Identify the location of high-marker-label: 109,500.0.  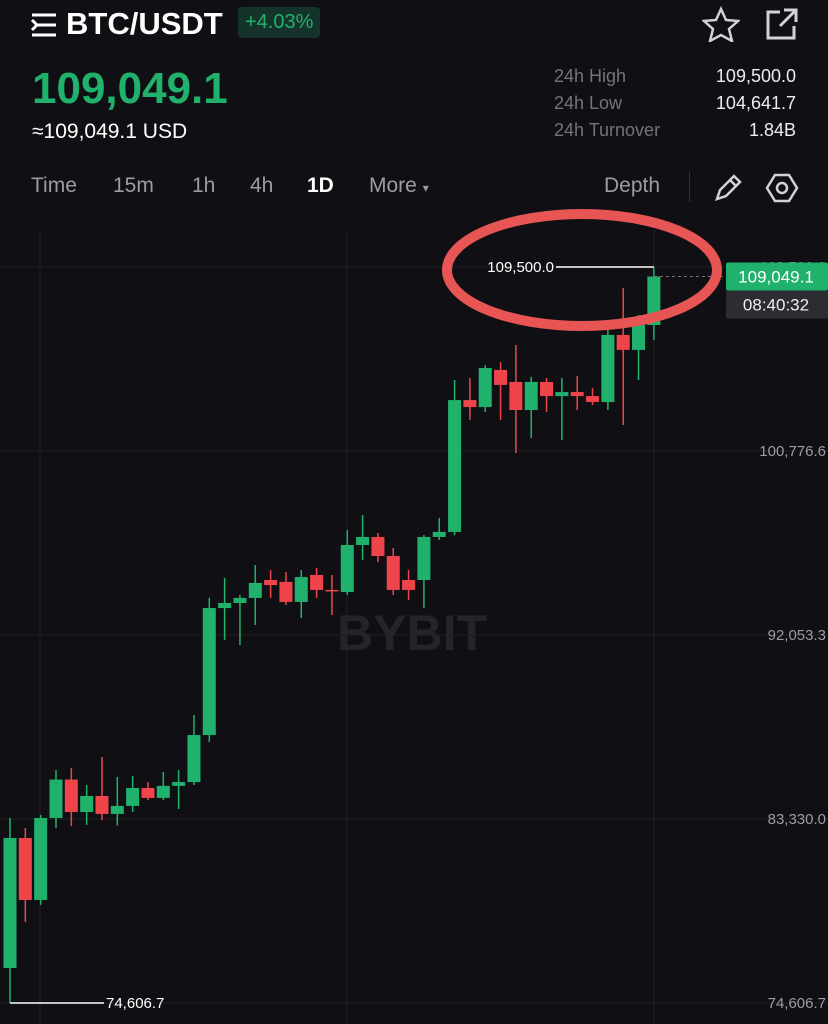
(520, 267).